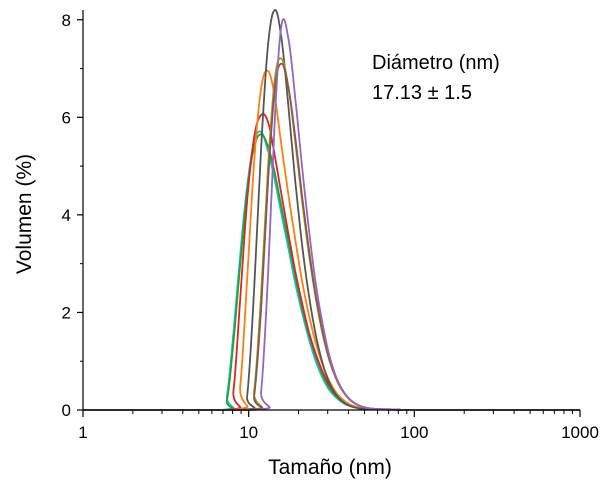 The image size is (606, 483). What do you see at coordinates (82, 432) in the screenshot?
I see `x-tick-label: 1` at bounding box center [82, 432].